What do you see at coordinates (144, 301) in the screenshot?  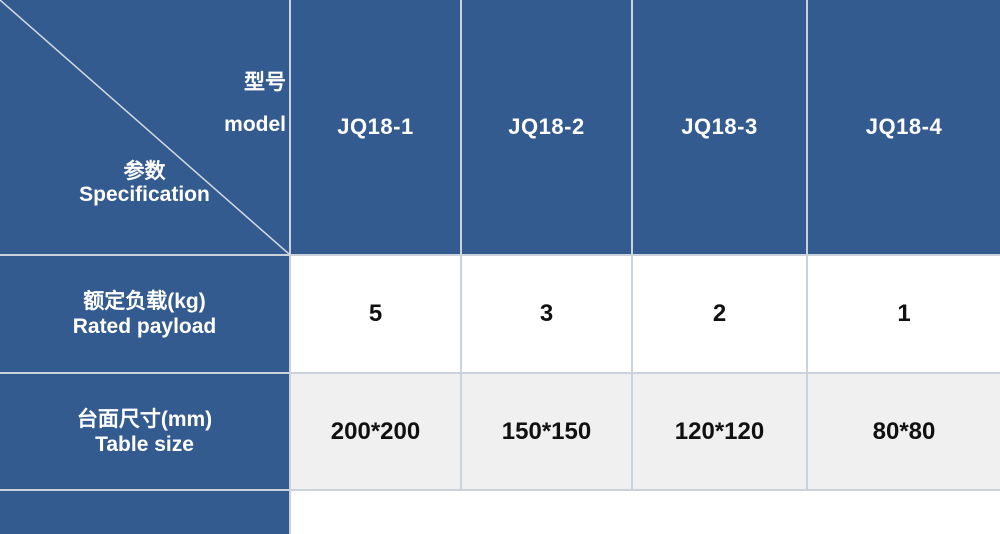 I see `row-label-zh: 额定负载(kg)` at bounding box center [144, 301].